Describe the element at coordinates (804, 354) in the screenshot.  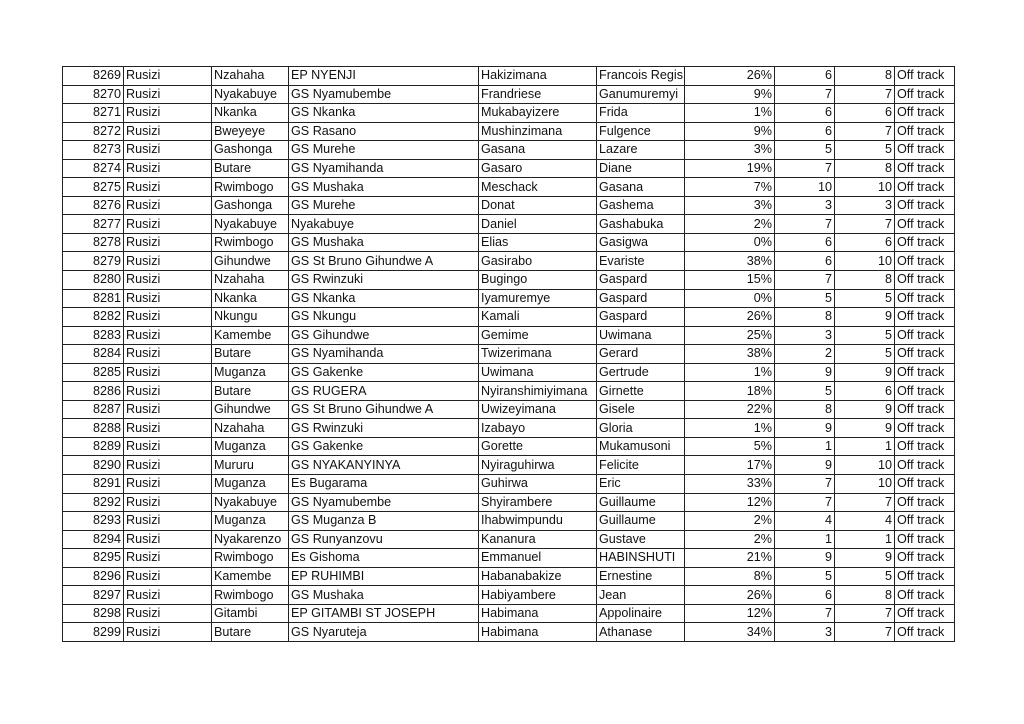
I see `cell-value-1: 2` at that location.